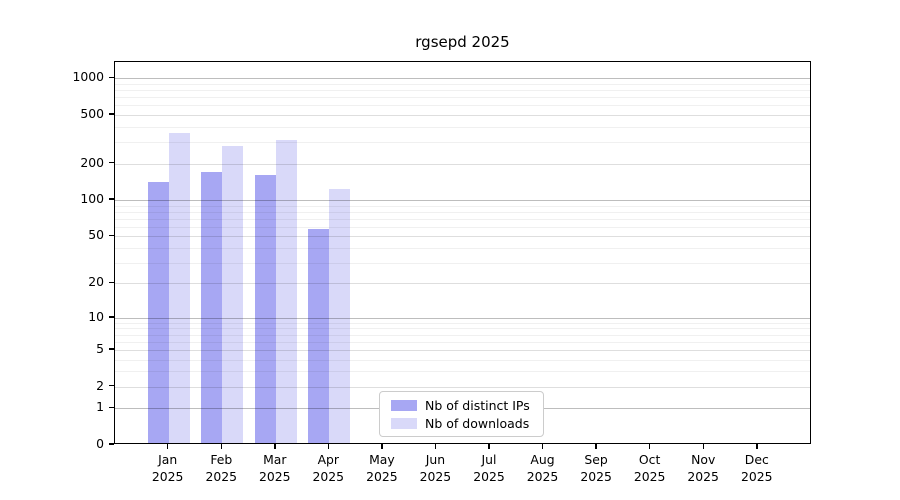 Image resolution: width=900 pixels, height=500 pixels. I want to click on y-tick-label: 1000, so click(88, 77).